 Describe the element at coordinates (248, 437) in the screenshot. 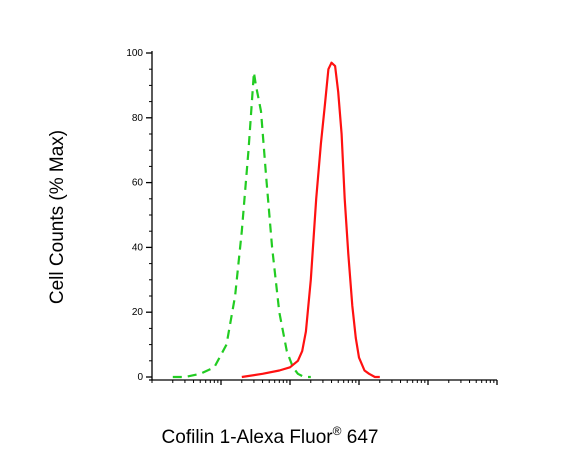

I see `x-axis-title-main: Cofilin 1-Alexa Fluor` at that location.